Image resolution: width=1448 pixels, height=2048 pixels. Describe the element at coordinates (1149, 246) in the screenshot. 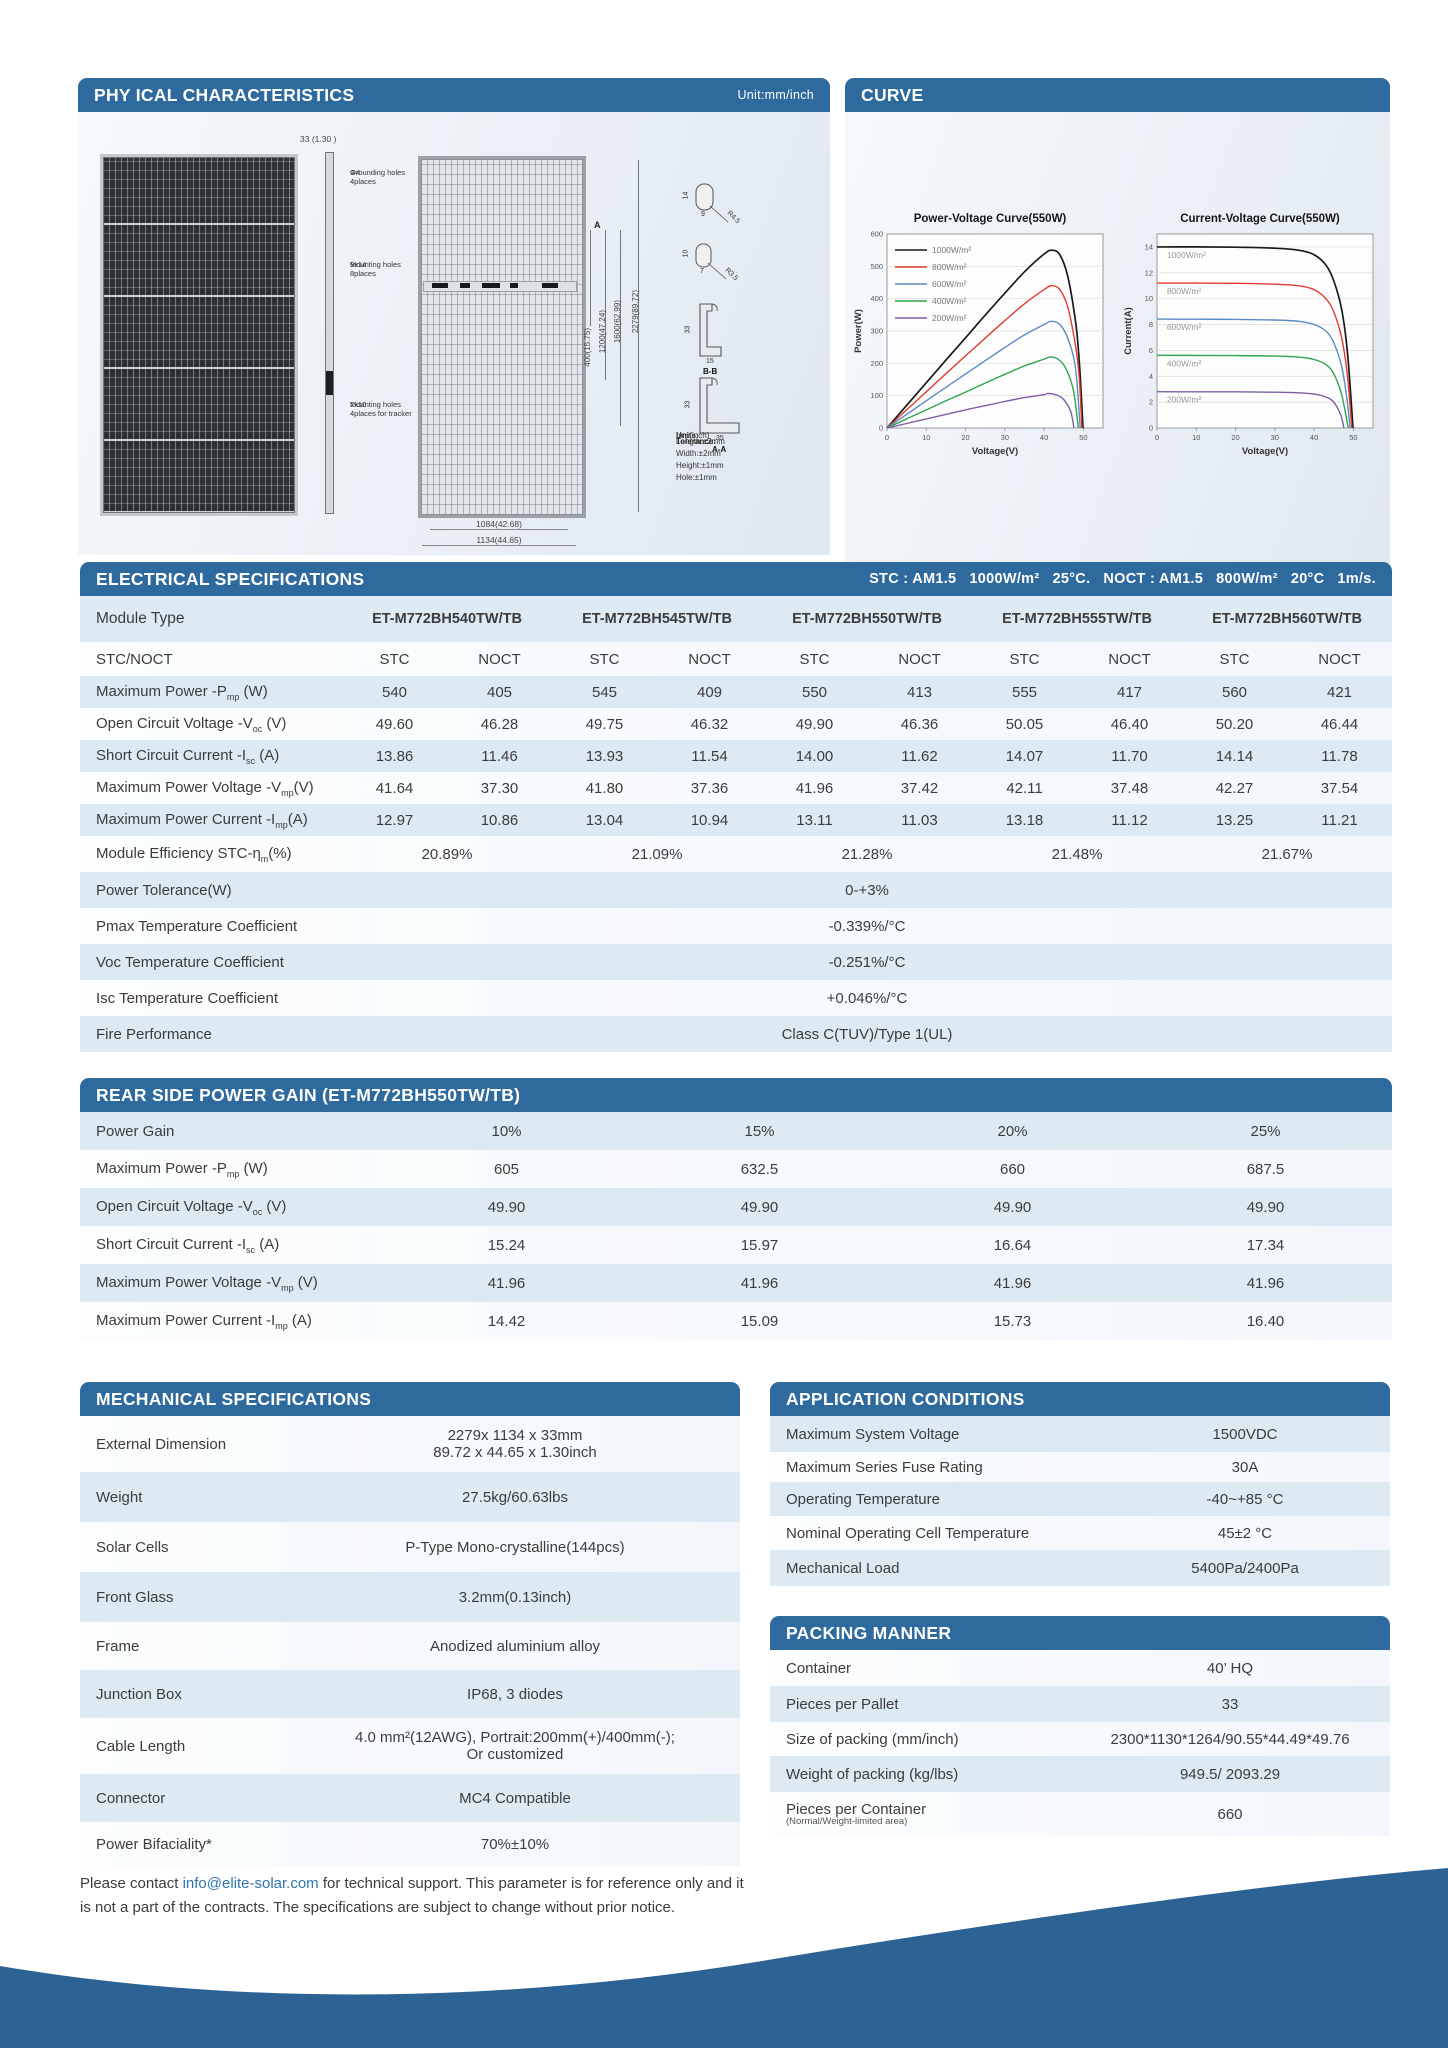

I see `y-tick-label: 14` at that location.